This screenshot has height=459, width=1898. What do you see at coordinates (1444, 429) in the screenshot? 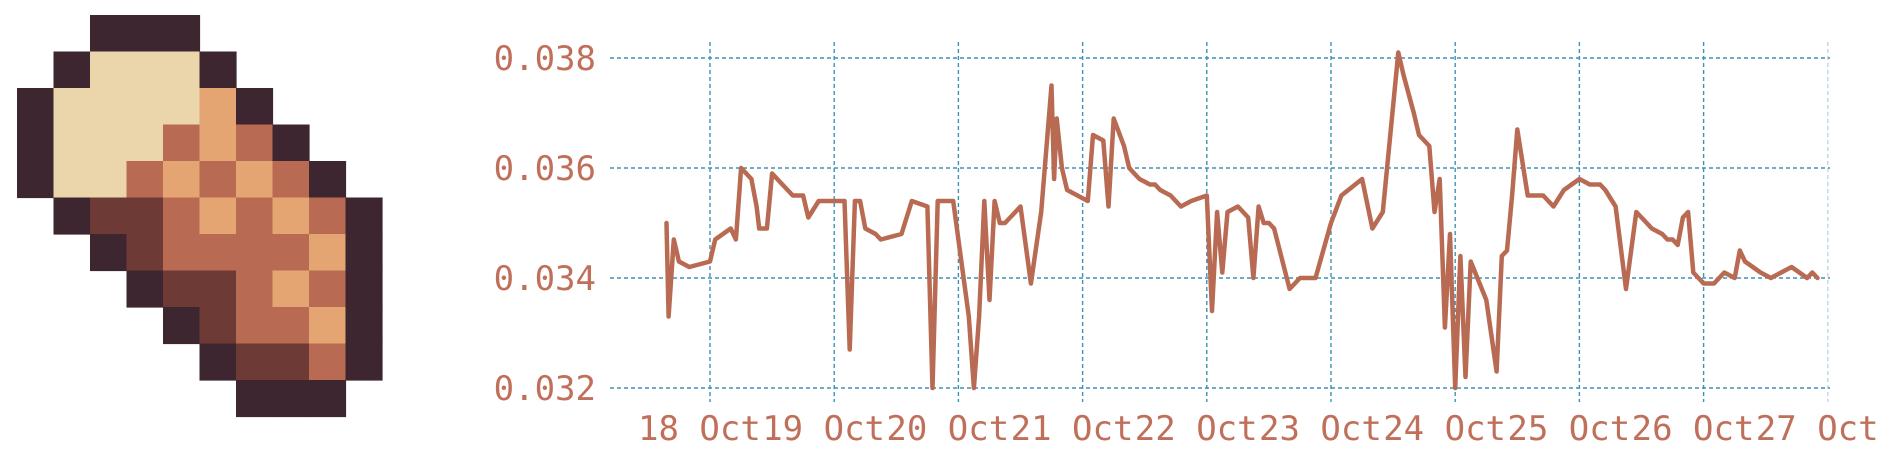
I see `x-tick-label: 24 Oct` at bounding box center [1444, 429].